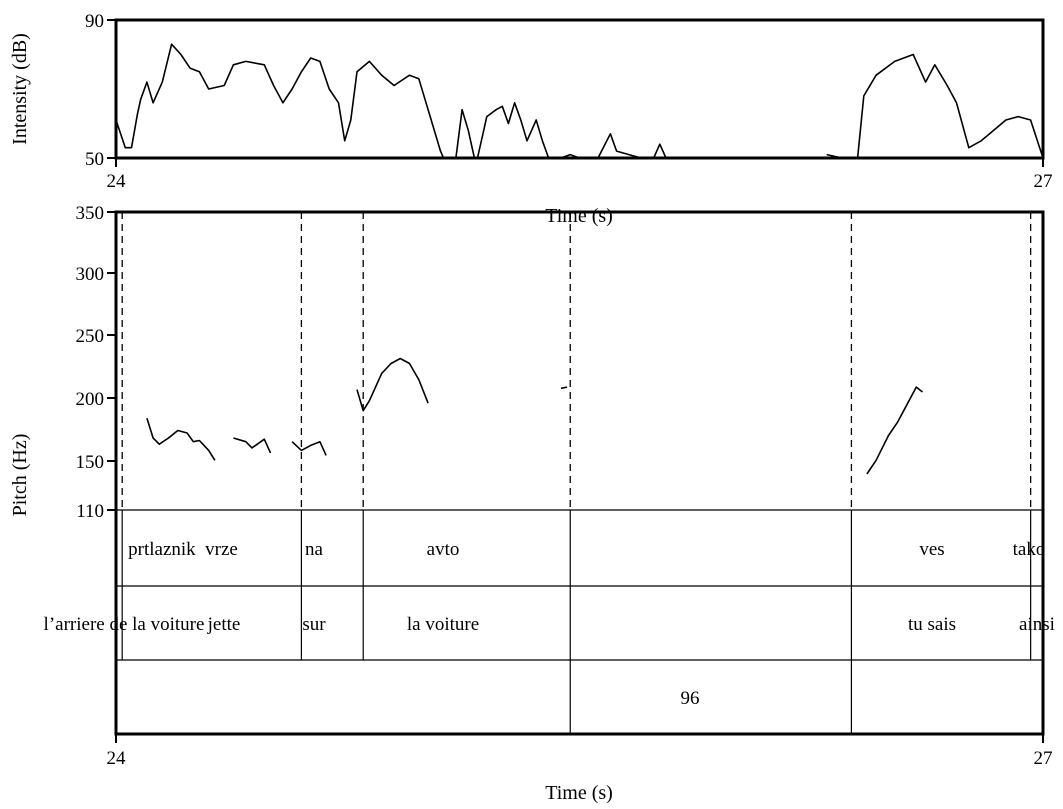 The width and height of the screenshot is (1063, 809). I want to click on tier2-label-jette: jette, so click(224, 624).